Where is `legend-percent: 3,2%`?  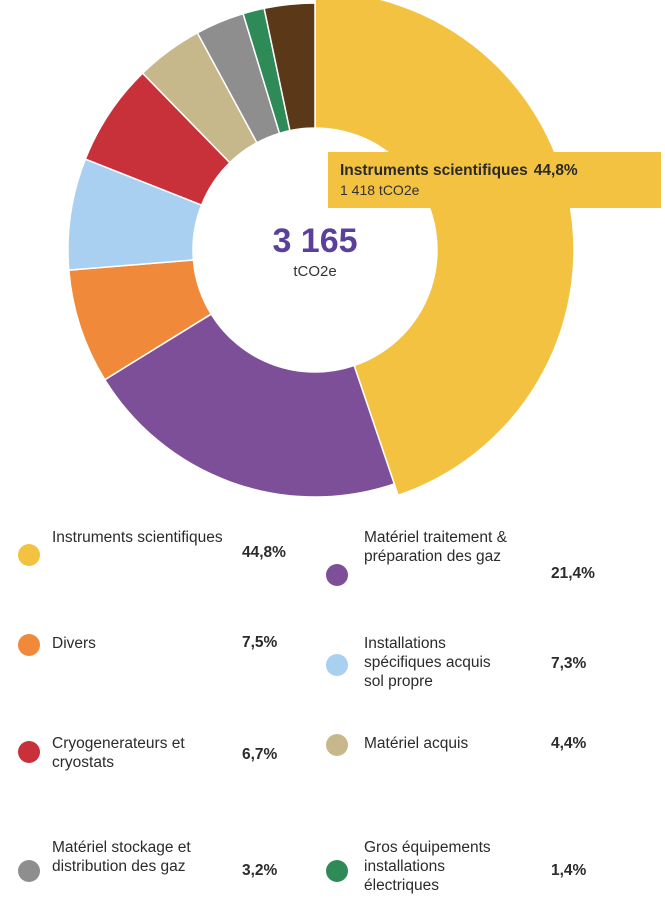
legend-percent: 3,2% is located at coordinates (260, 870).